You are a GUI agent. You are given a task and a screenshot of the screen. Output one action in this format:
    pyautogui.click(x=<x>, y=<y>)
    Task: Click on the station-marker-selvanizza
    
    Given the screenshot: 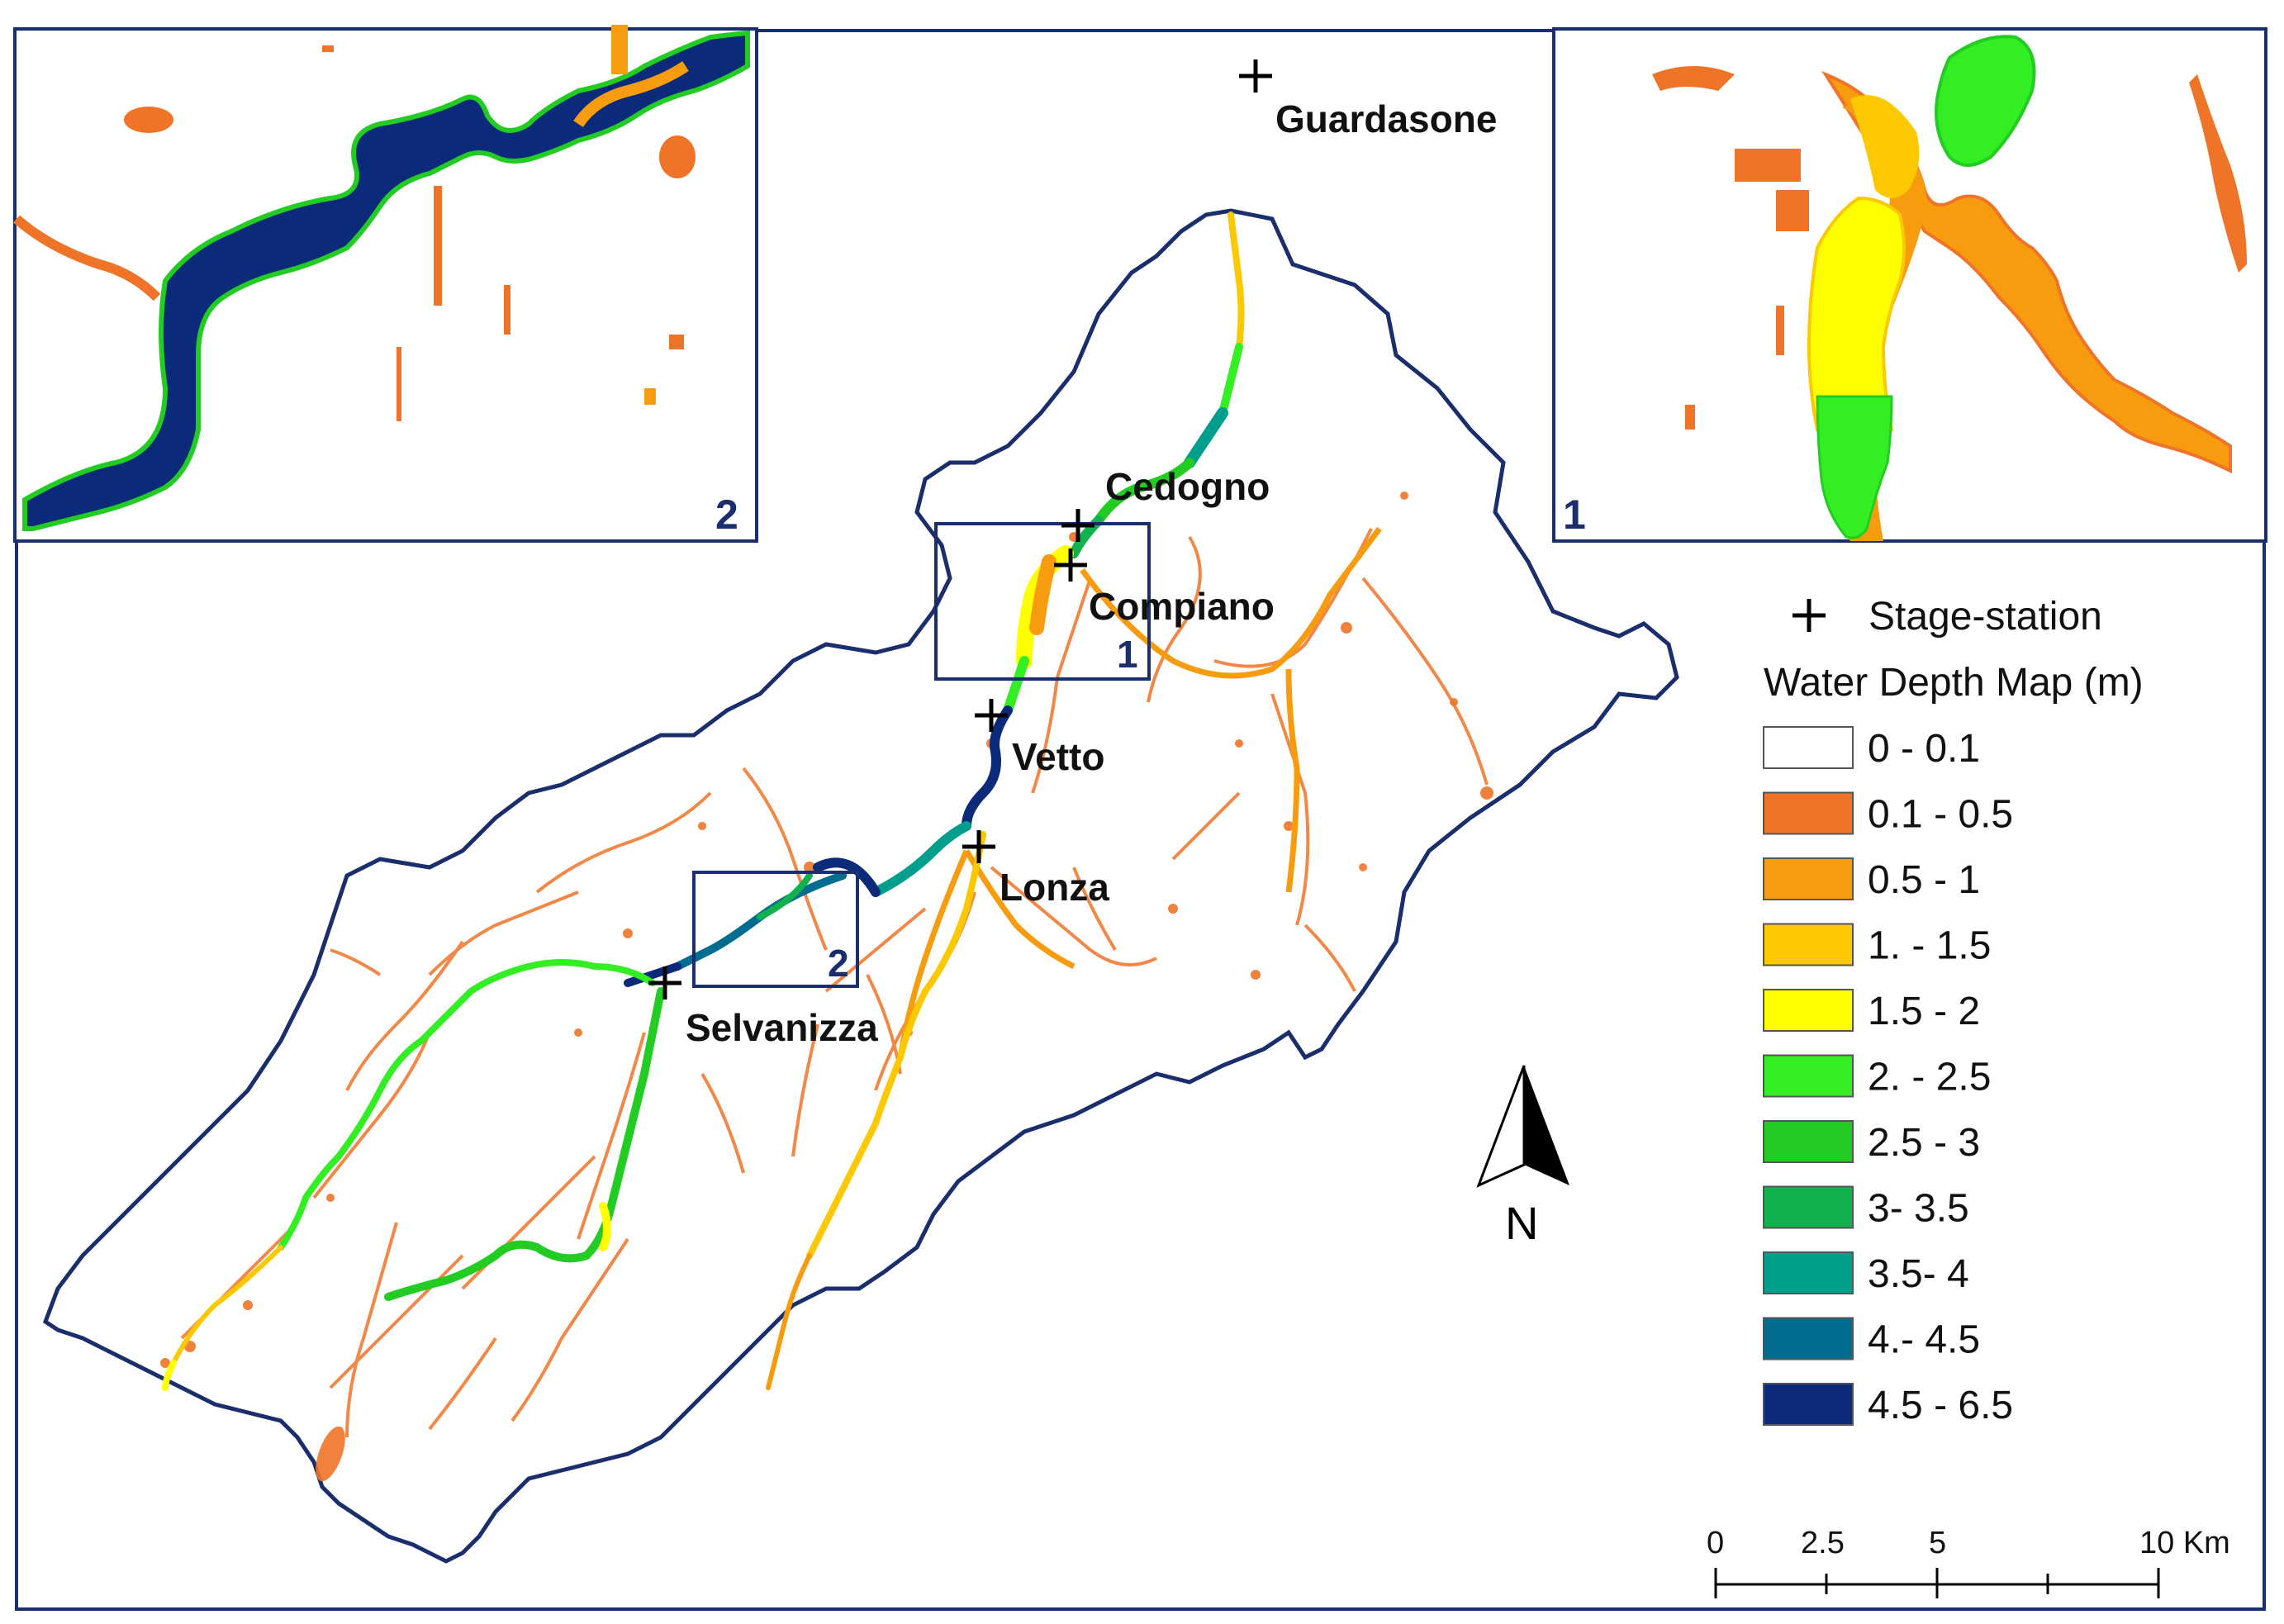 What is the action you would take?
    pyautogui.click(x=664, y=983)
    